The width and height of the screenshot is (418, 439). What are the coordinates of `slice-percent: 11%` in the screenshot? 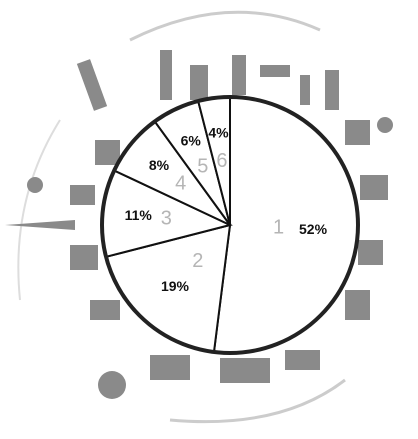 It's located at (139, 215).